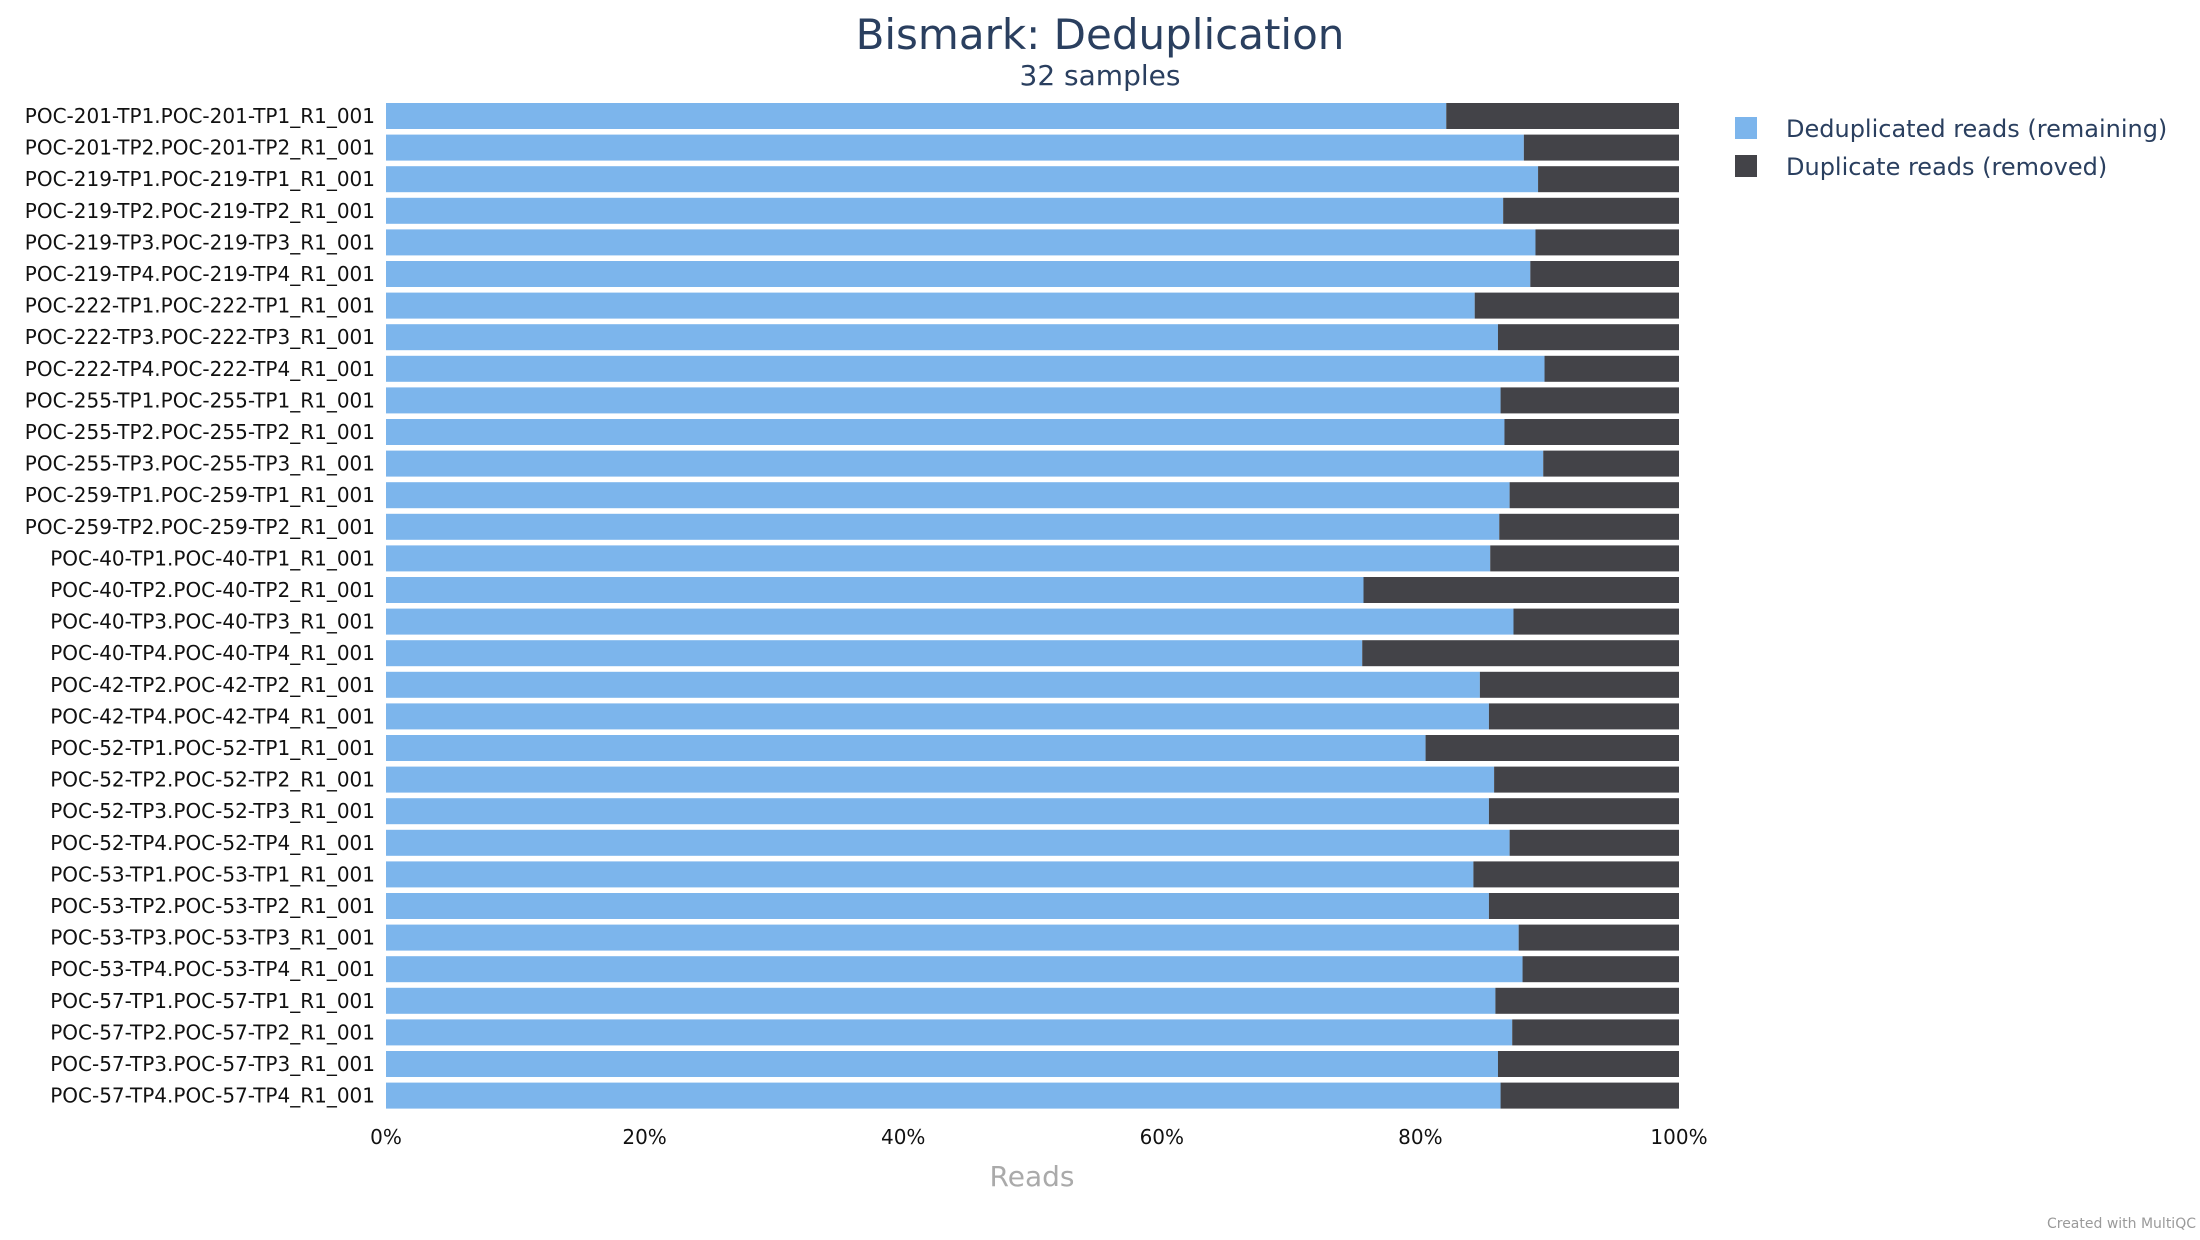 This screenshot has height=1240, width=2200. What do you see at coordinates (212, 1001) in the screenshot?
I see `y-tick-label: POC-57-TP1.POC-57-TP1_R1_001` at bounding box center [212, 1001].